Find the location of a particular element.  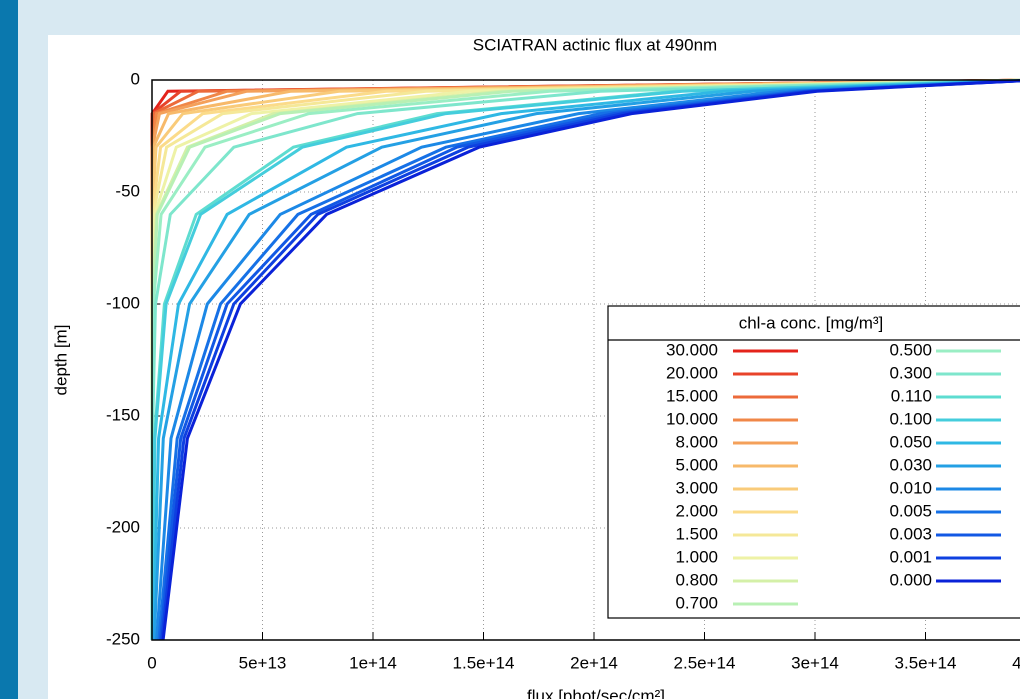

legend-label: 1.500 is located at coordinates (696, 533).